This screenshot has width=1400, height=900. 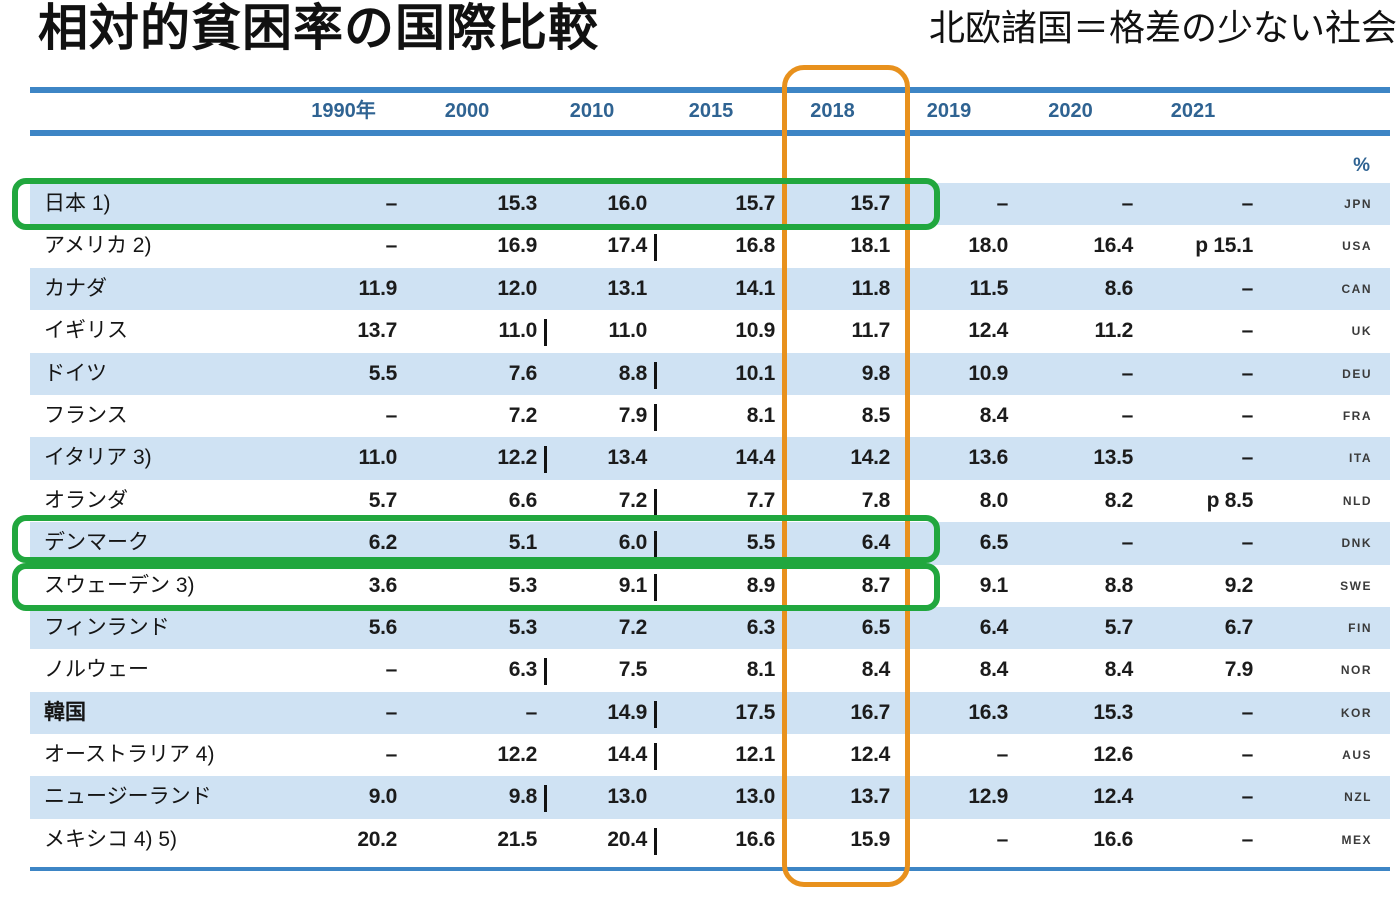 What do you see at coordinates (1071, 374) in the screenshot?
I see `value-DEU-2020: –` at bounding box center [1071, 374].